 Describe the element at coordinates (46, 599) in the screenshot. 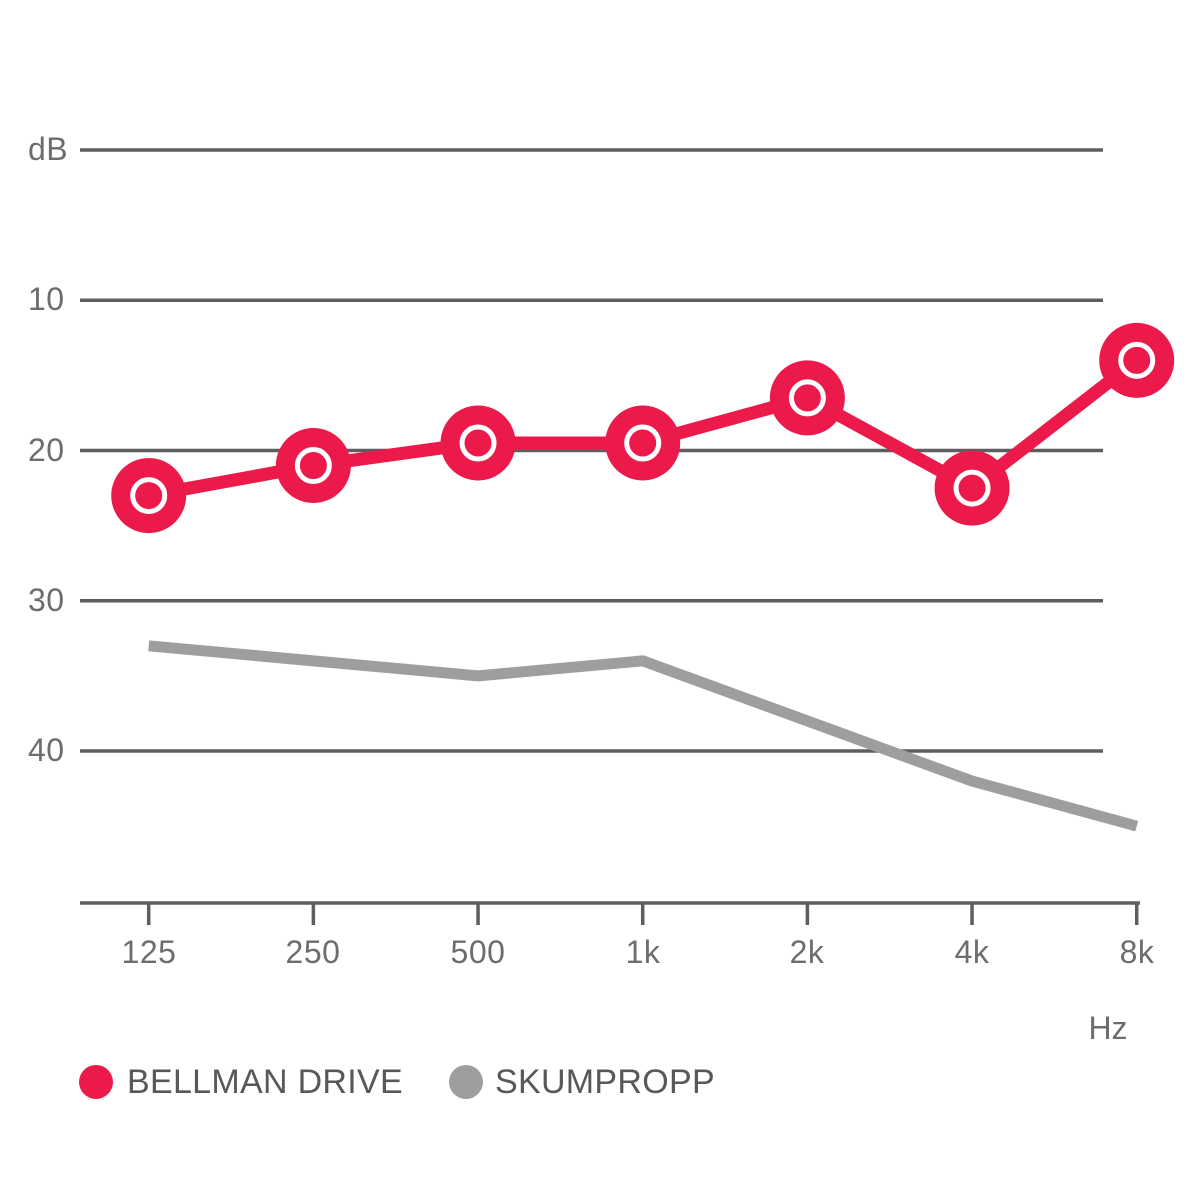

I see `y-tick-label-30: 30` at that location.